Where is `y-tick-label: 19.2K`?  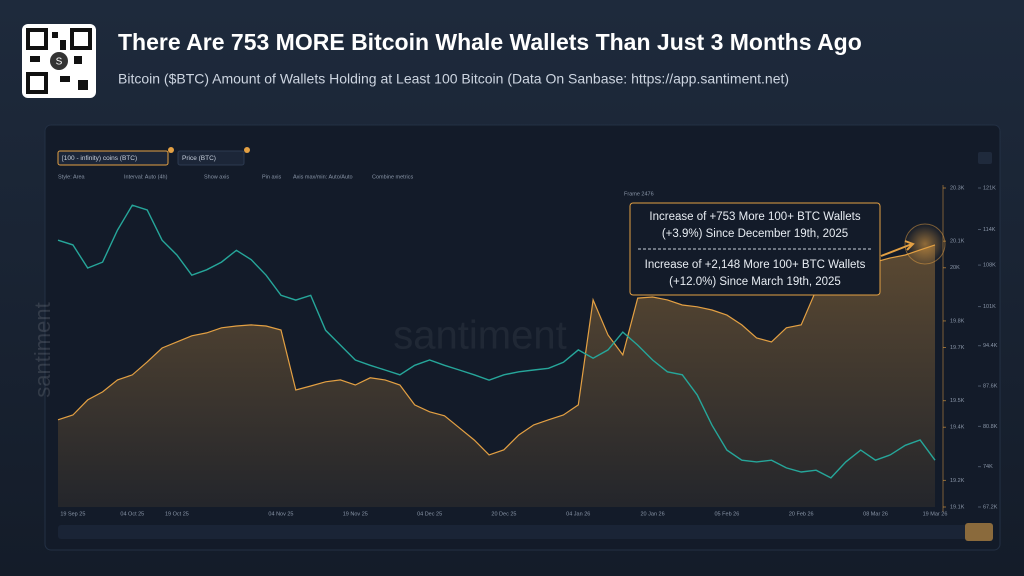 y-tick-label: 19.2K is located at coordinates (957, 481).